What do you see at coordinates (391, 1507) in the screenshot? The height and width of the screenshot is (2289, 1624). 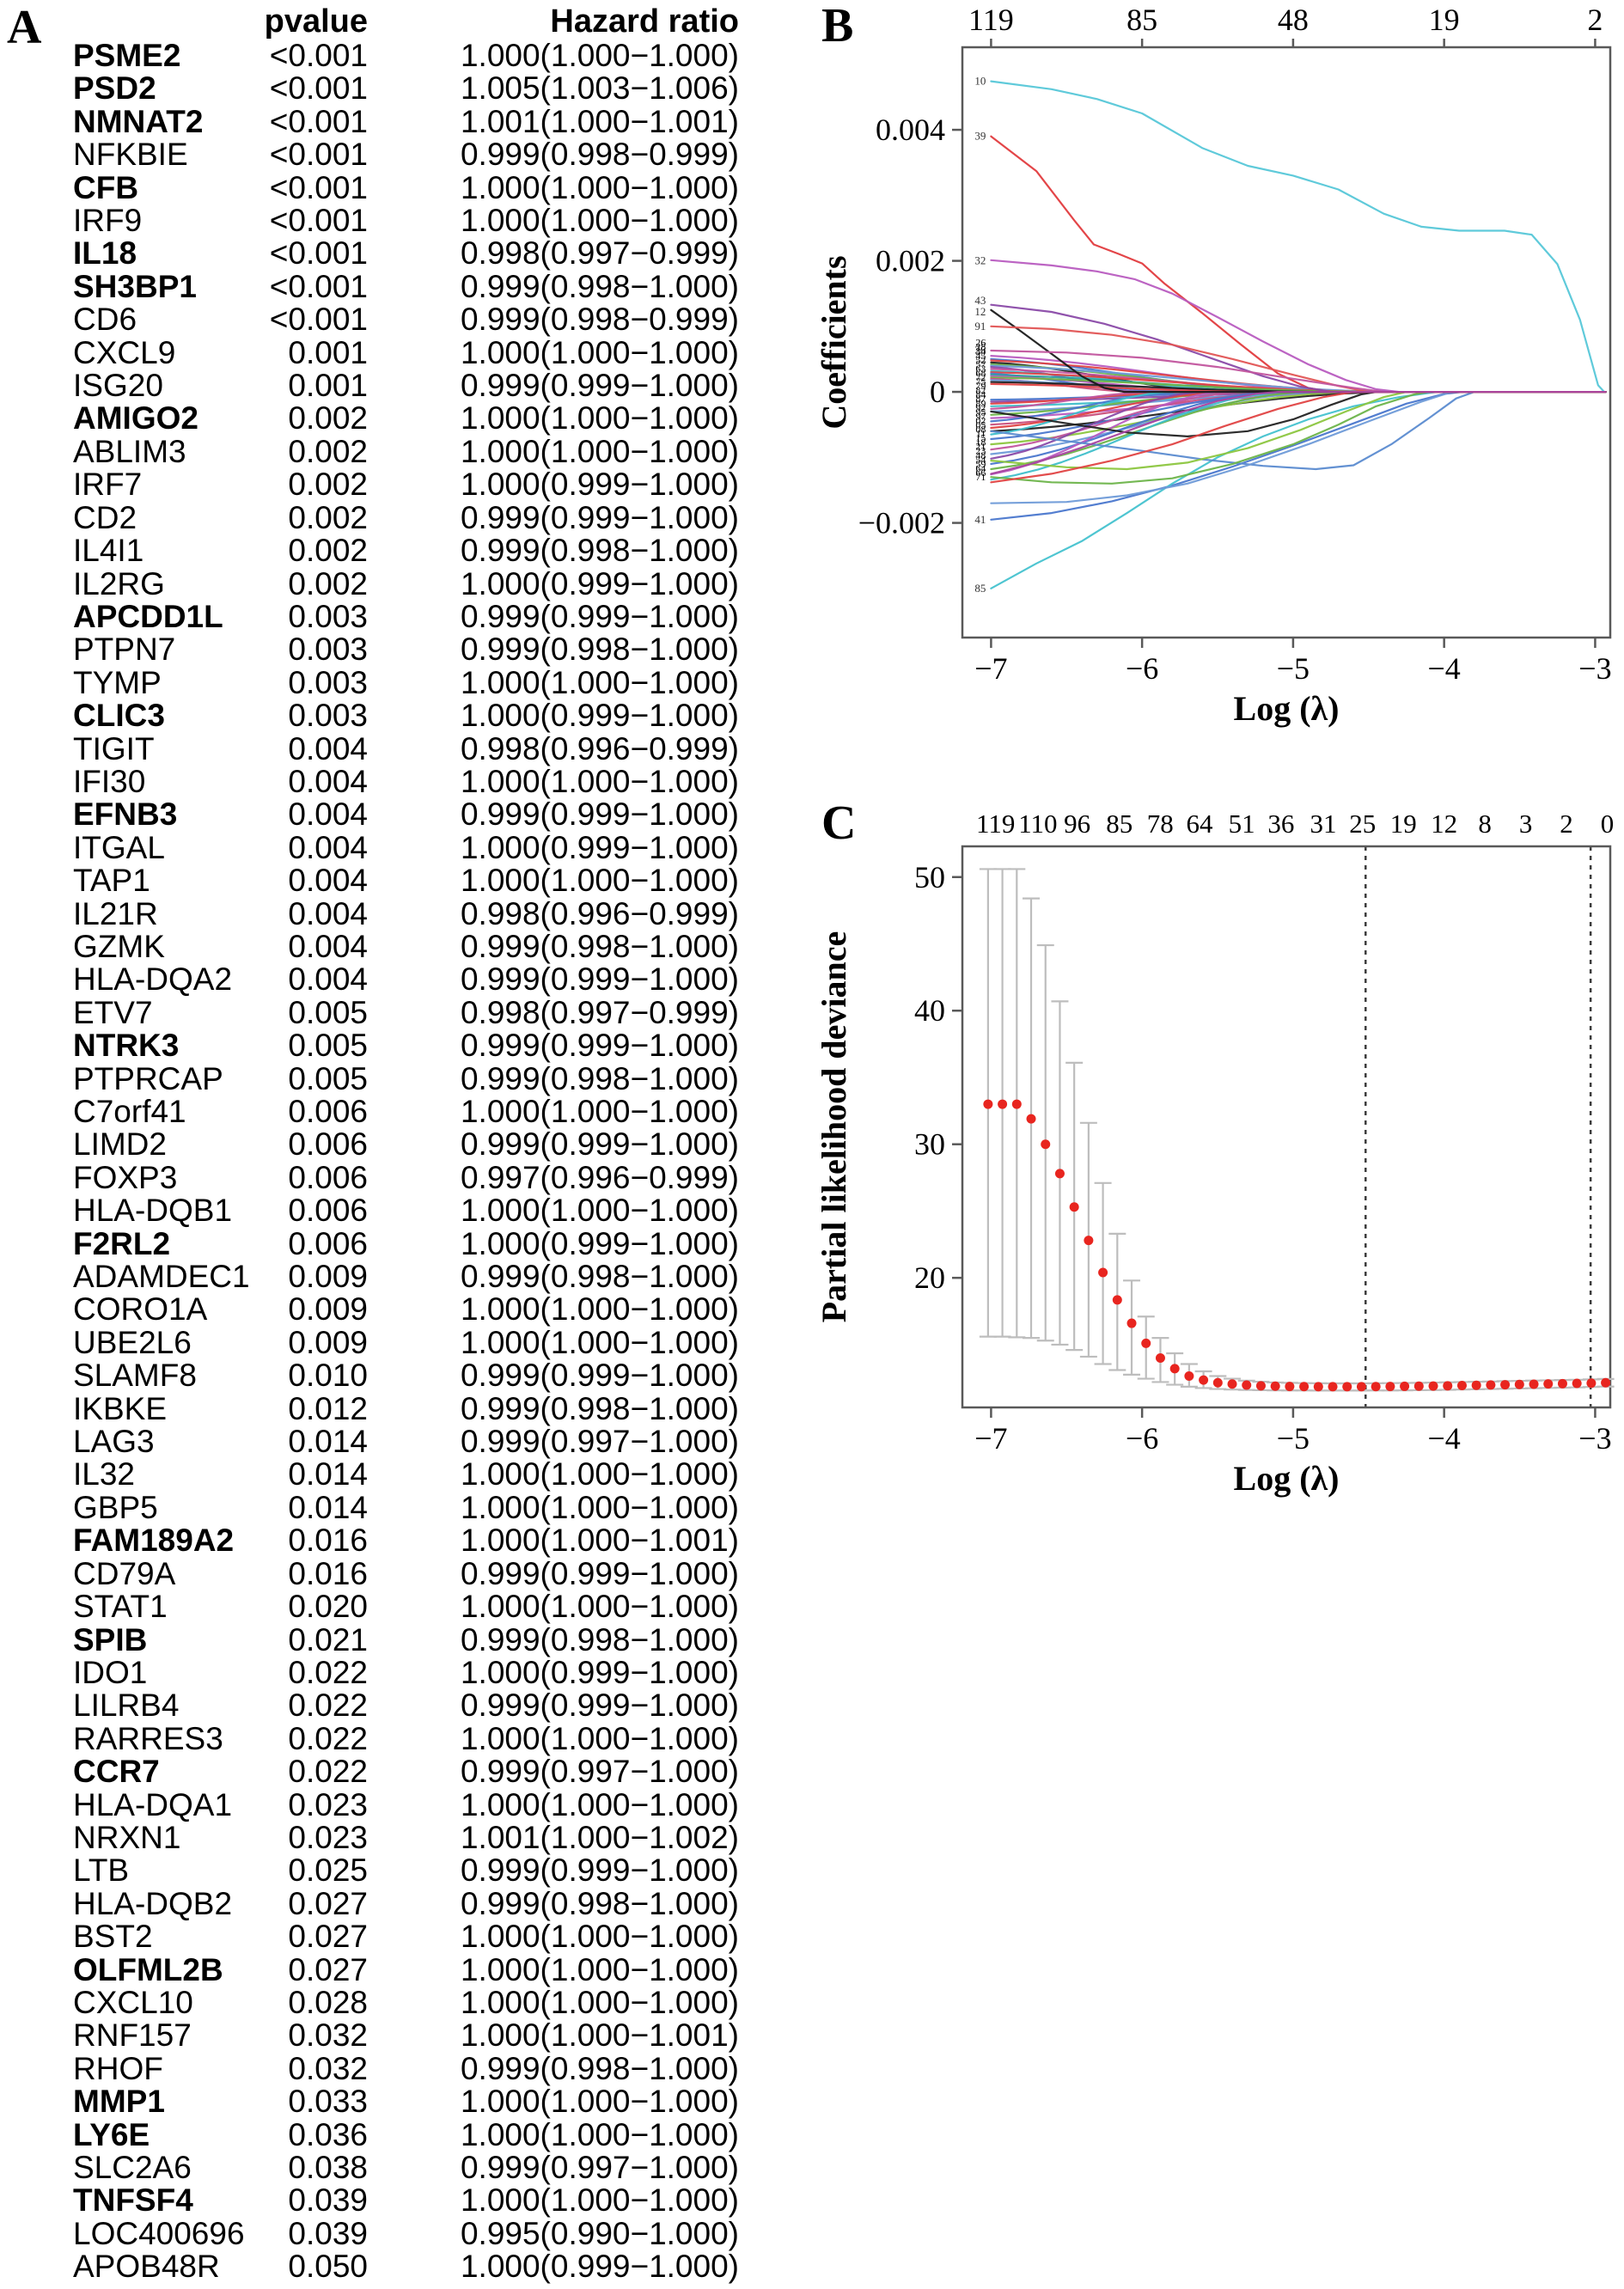 I see `table-row: GBP5 0.014 1.000(1.000−1.000)` at bounding box center [391, 1507].